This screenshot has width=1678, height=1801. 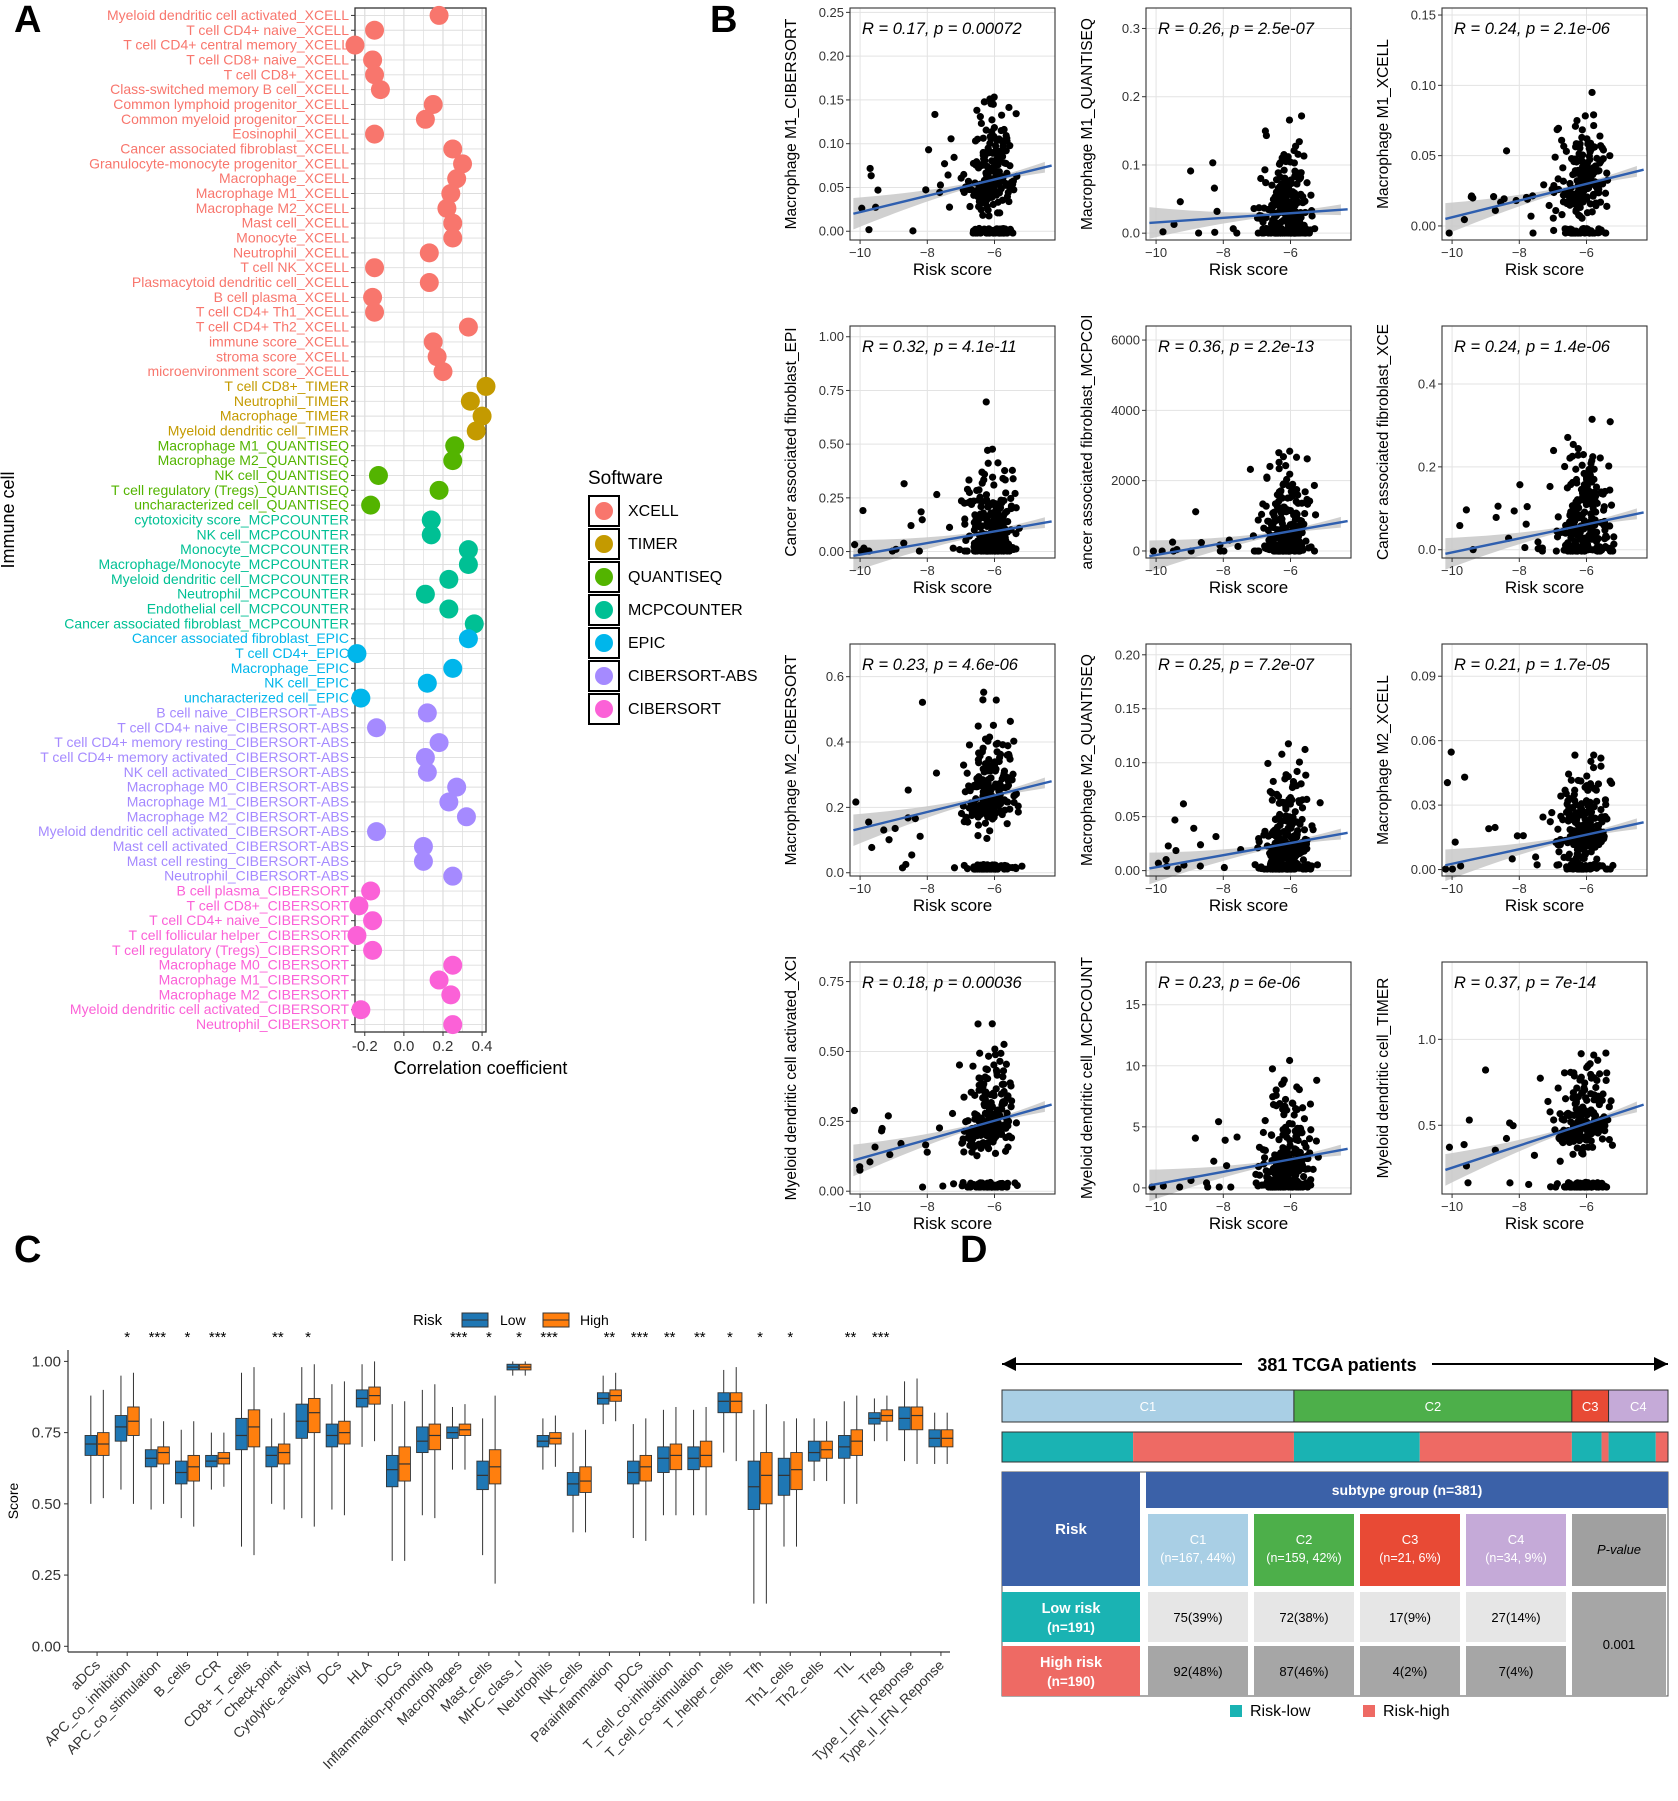 What do you see at coordinates (1280, 1711) in the screenshot?
I see `legend-label-risk-low: Risk-low` at bounding box center [1280, 1711].